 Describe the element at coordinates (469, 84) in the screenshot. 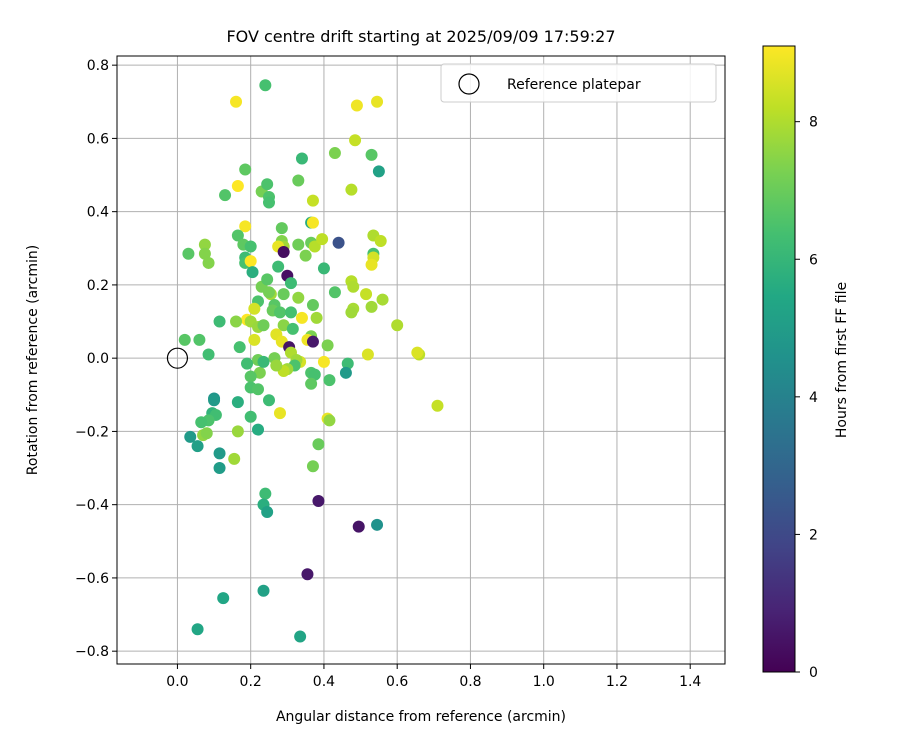

I see `legend-reference-marker` at that location.